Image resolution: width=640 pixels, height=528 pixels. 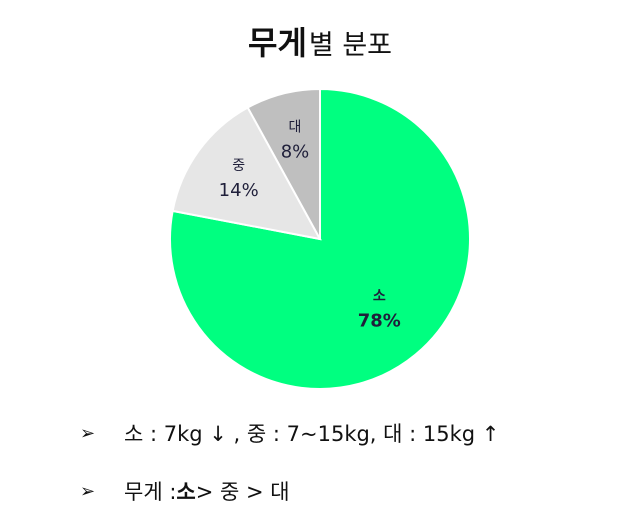 I want to click on legend-note-sizes: ➢ 소 : 7kg ↓ , 중 : 7~15kg, 대 : 15kg ↑, so click(x=289, y=433).